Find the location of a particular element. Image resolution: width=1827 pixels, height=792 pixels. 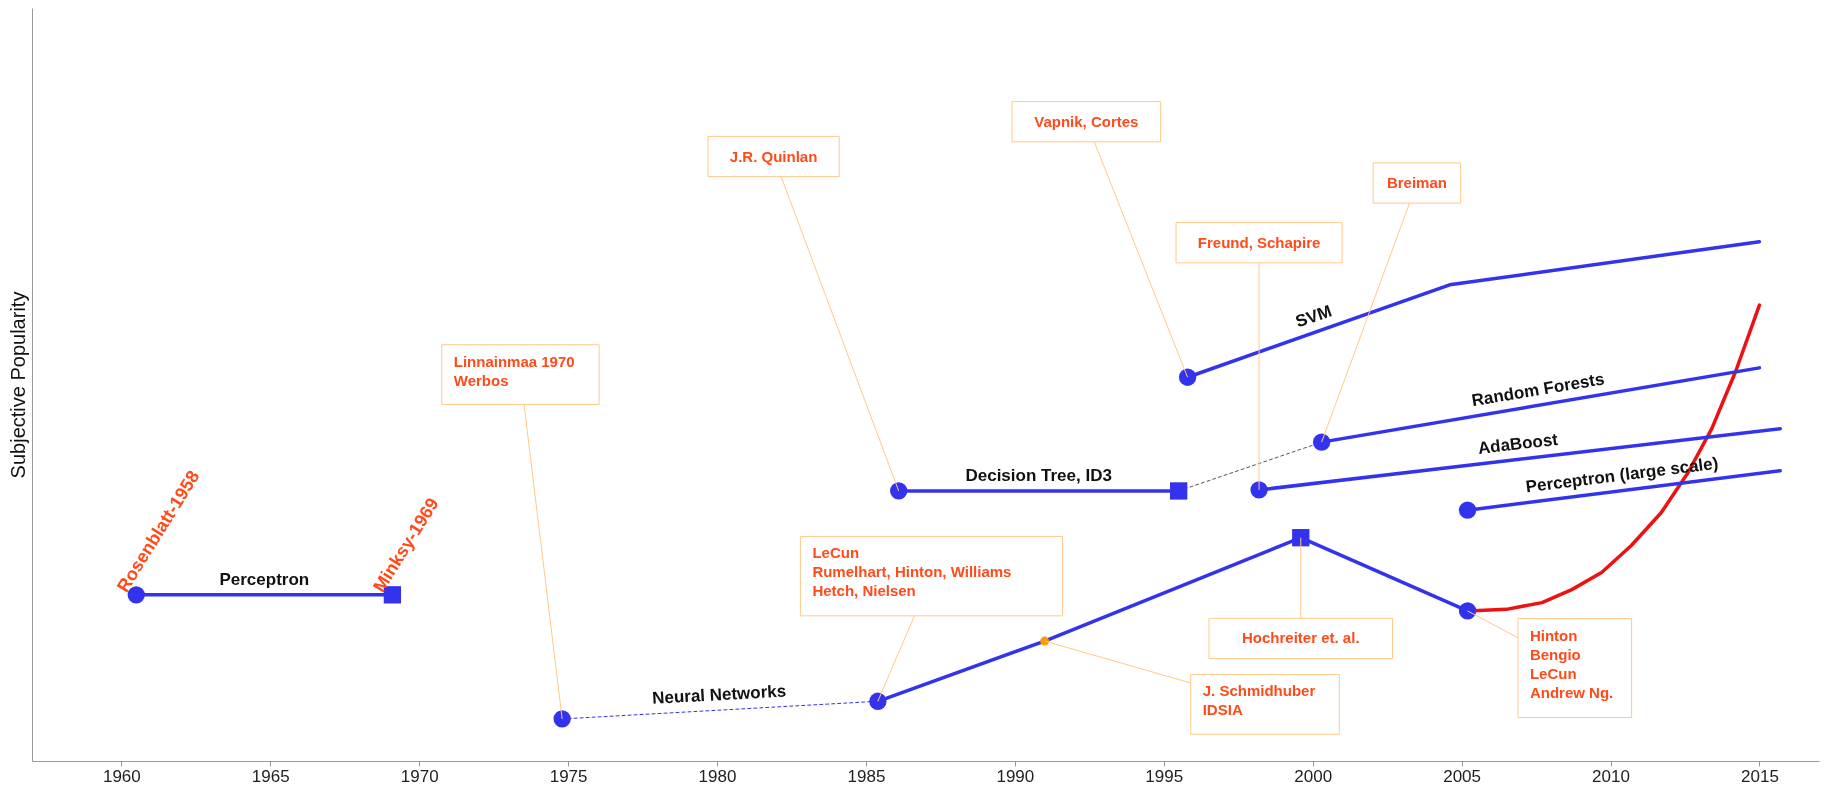

annotation: Breiman is located at coordinates (1416, 183).